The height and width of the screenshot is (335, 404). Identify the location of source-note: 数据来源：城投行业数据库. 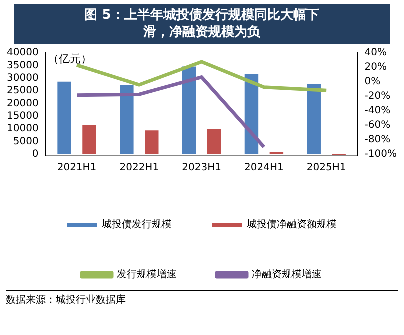
(202, 298).